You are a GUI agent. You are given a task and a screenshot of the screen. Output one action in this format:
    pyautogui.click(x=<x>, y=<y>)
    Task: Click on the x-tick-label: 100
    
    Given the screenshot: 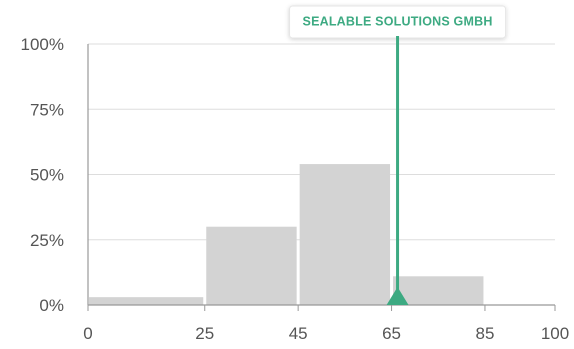 What is the action you would take?
    pyautogui.click(x=555, y=333)
    